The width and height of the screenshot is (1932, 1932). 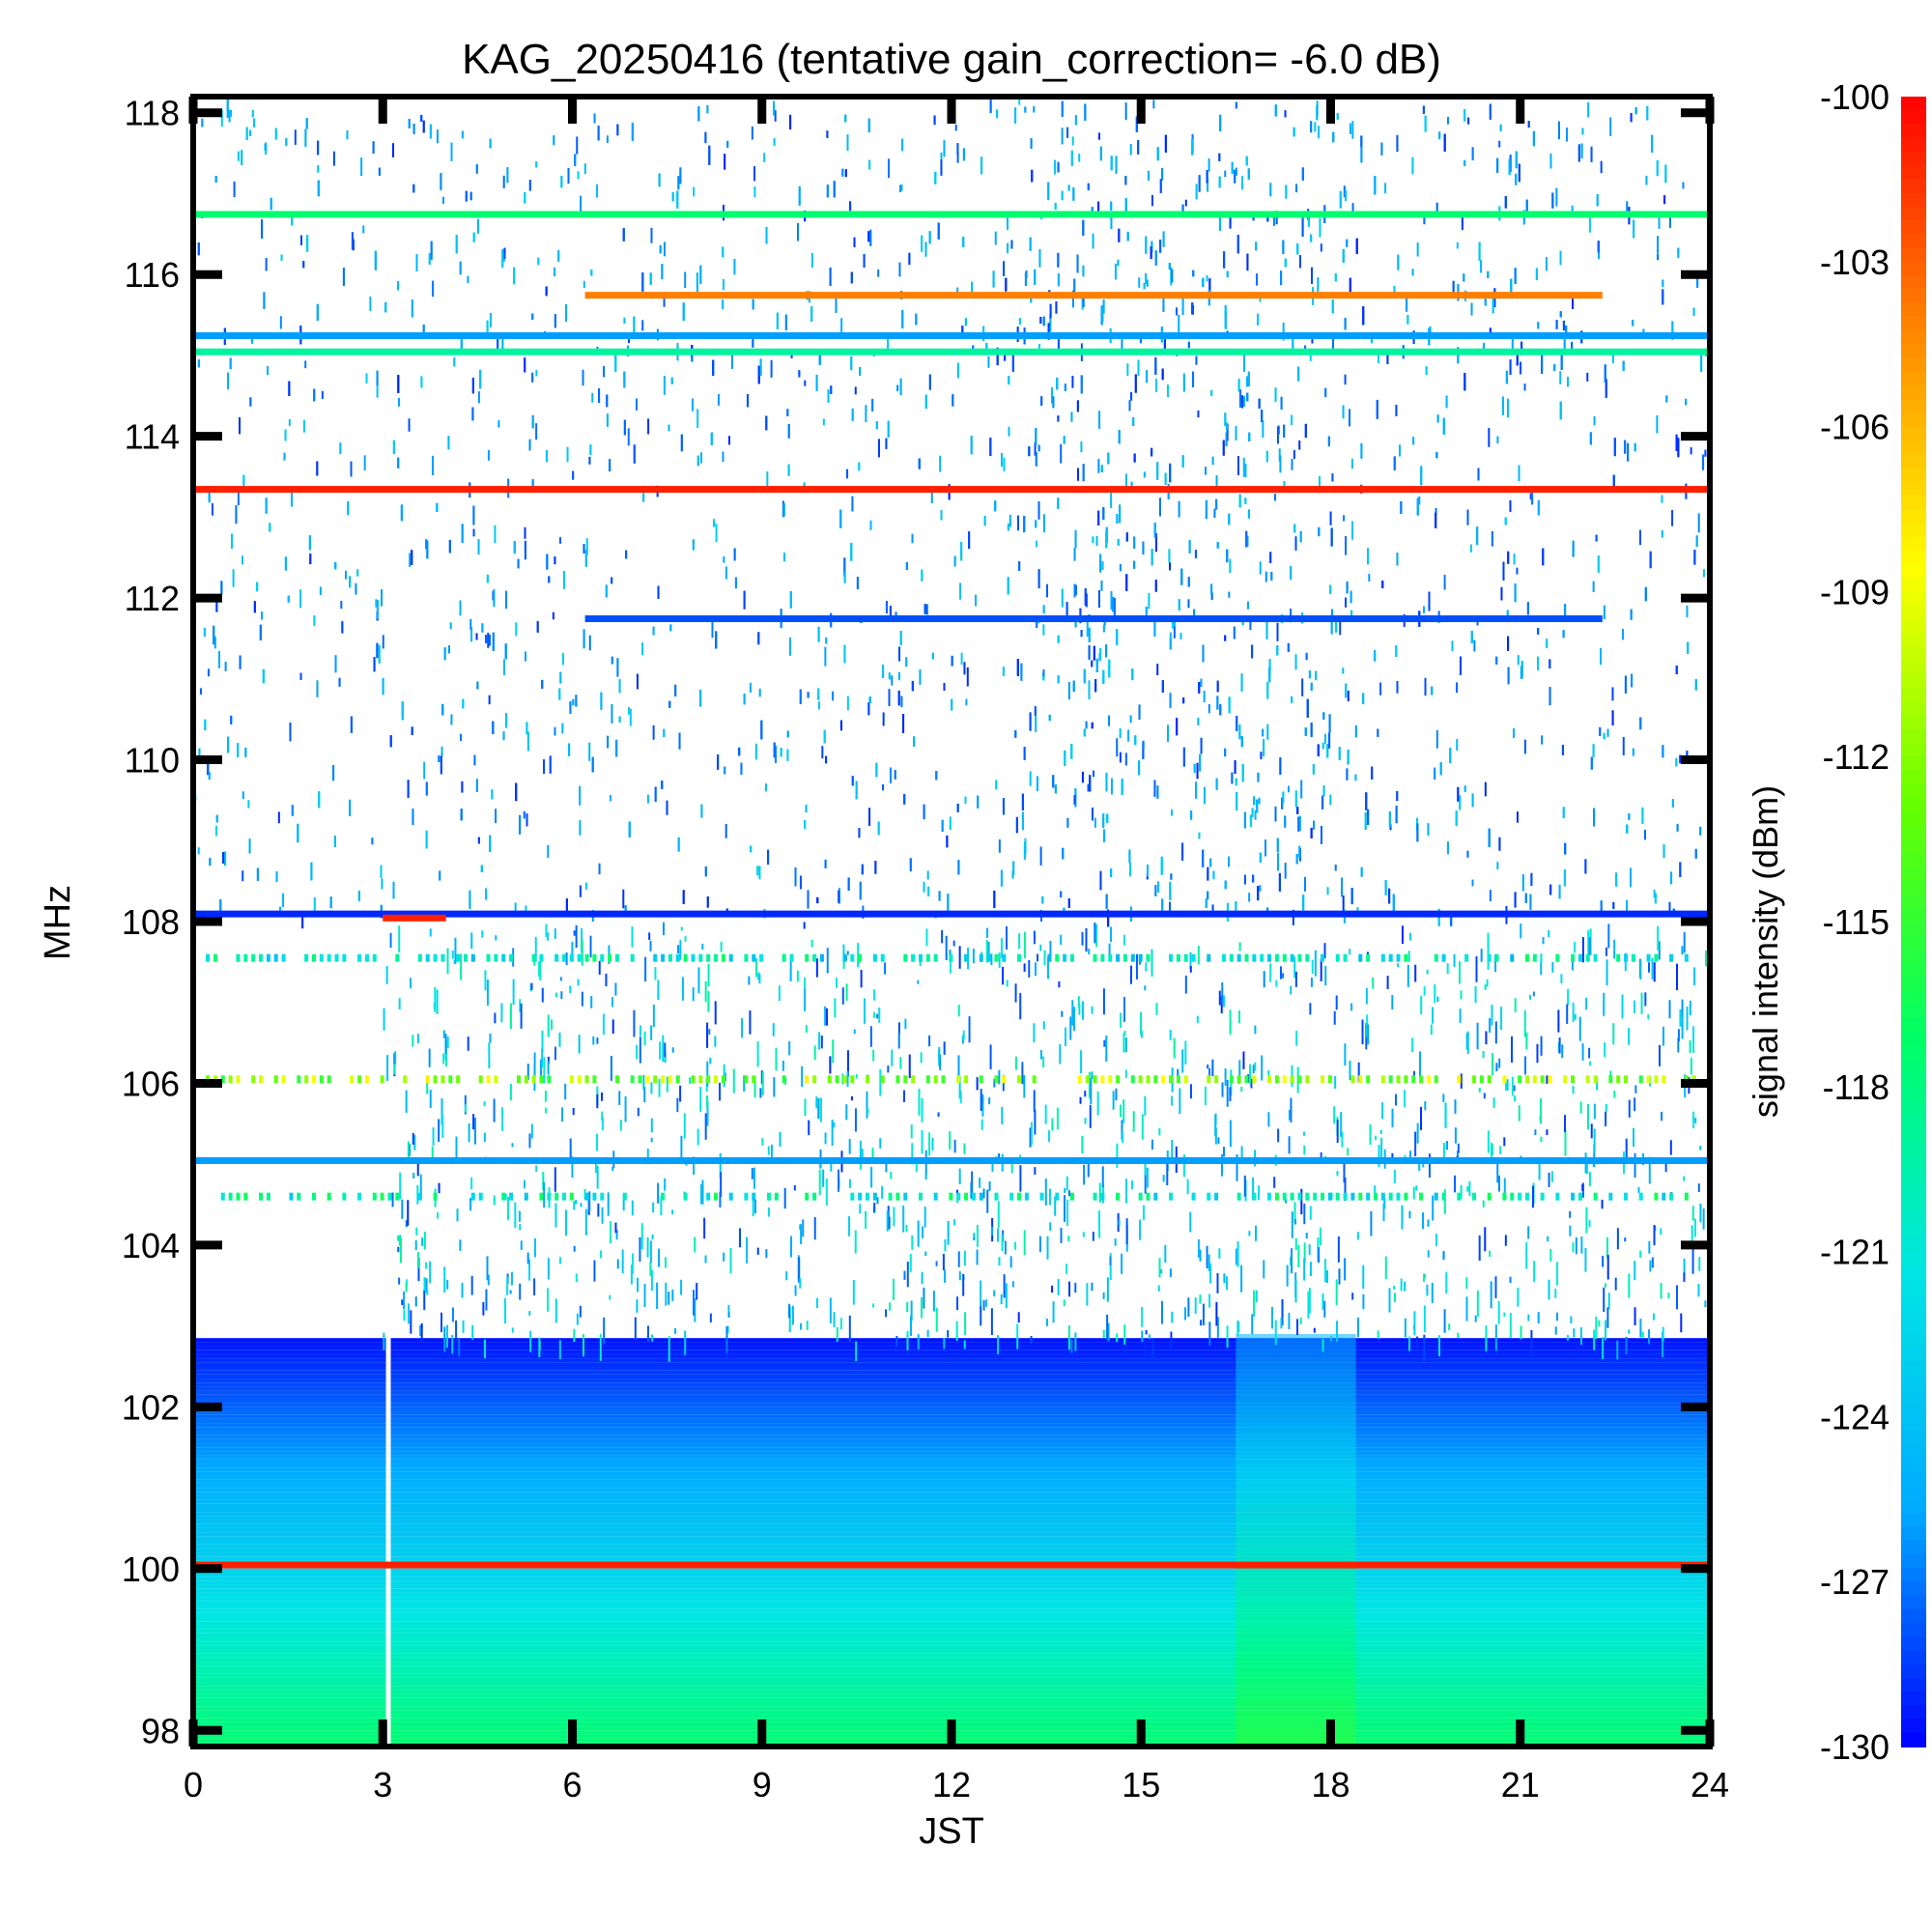 I want to click on colorbar-label: signal intensity (dBm), so click(x=1765, y=951).